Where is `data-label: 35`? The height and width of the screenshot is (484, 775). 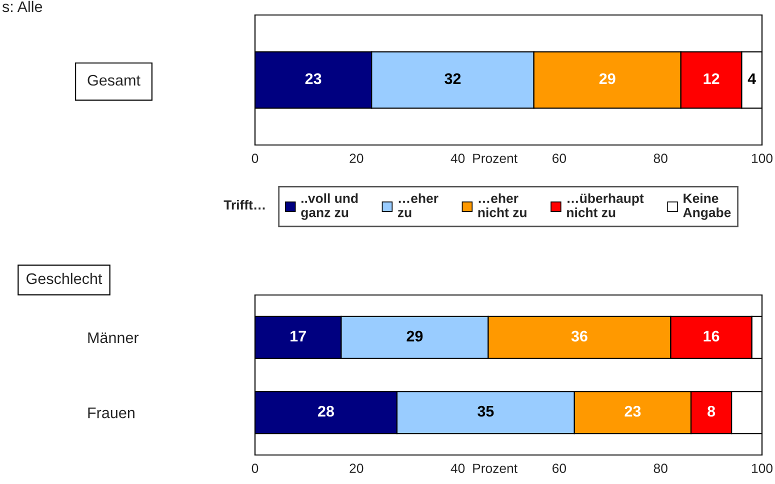
data-label: 35 is located at coordinates (486, 411).